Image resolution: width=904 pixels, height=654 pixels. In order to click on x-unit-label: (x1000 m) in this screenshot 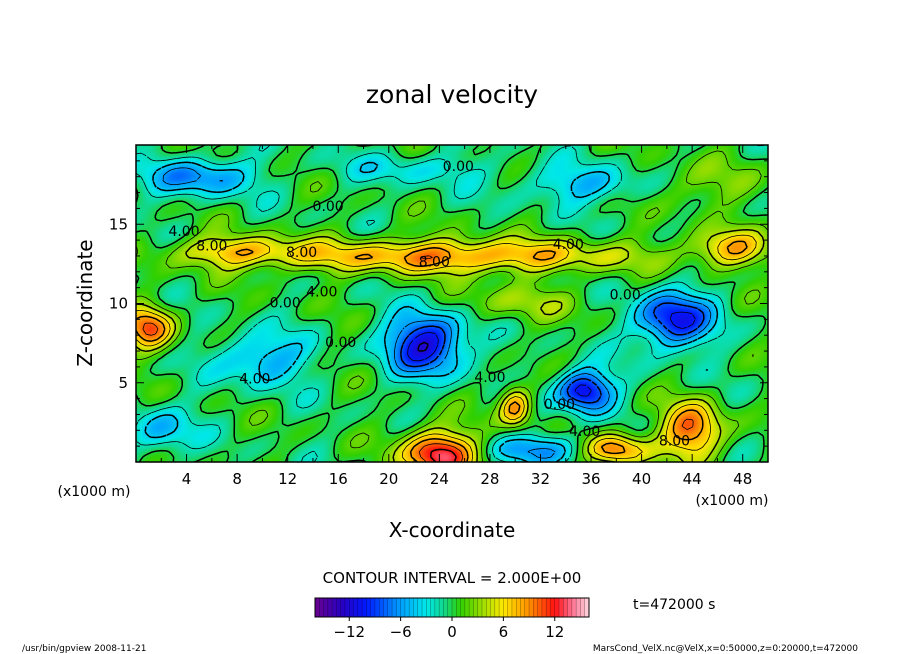, I will do `click(732, 501)`.